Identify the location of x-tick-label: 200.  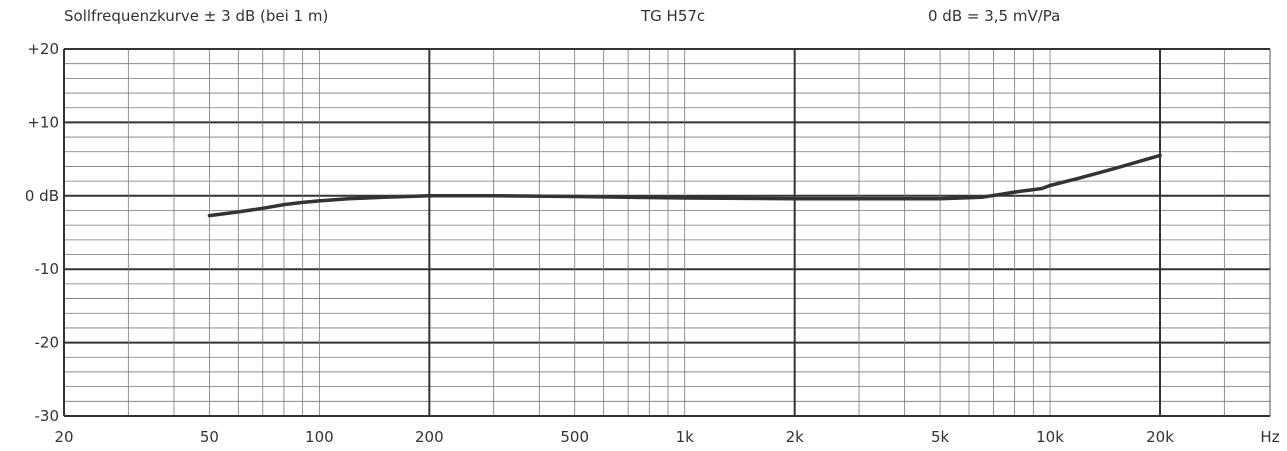
(429, 437).